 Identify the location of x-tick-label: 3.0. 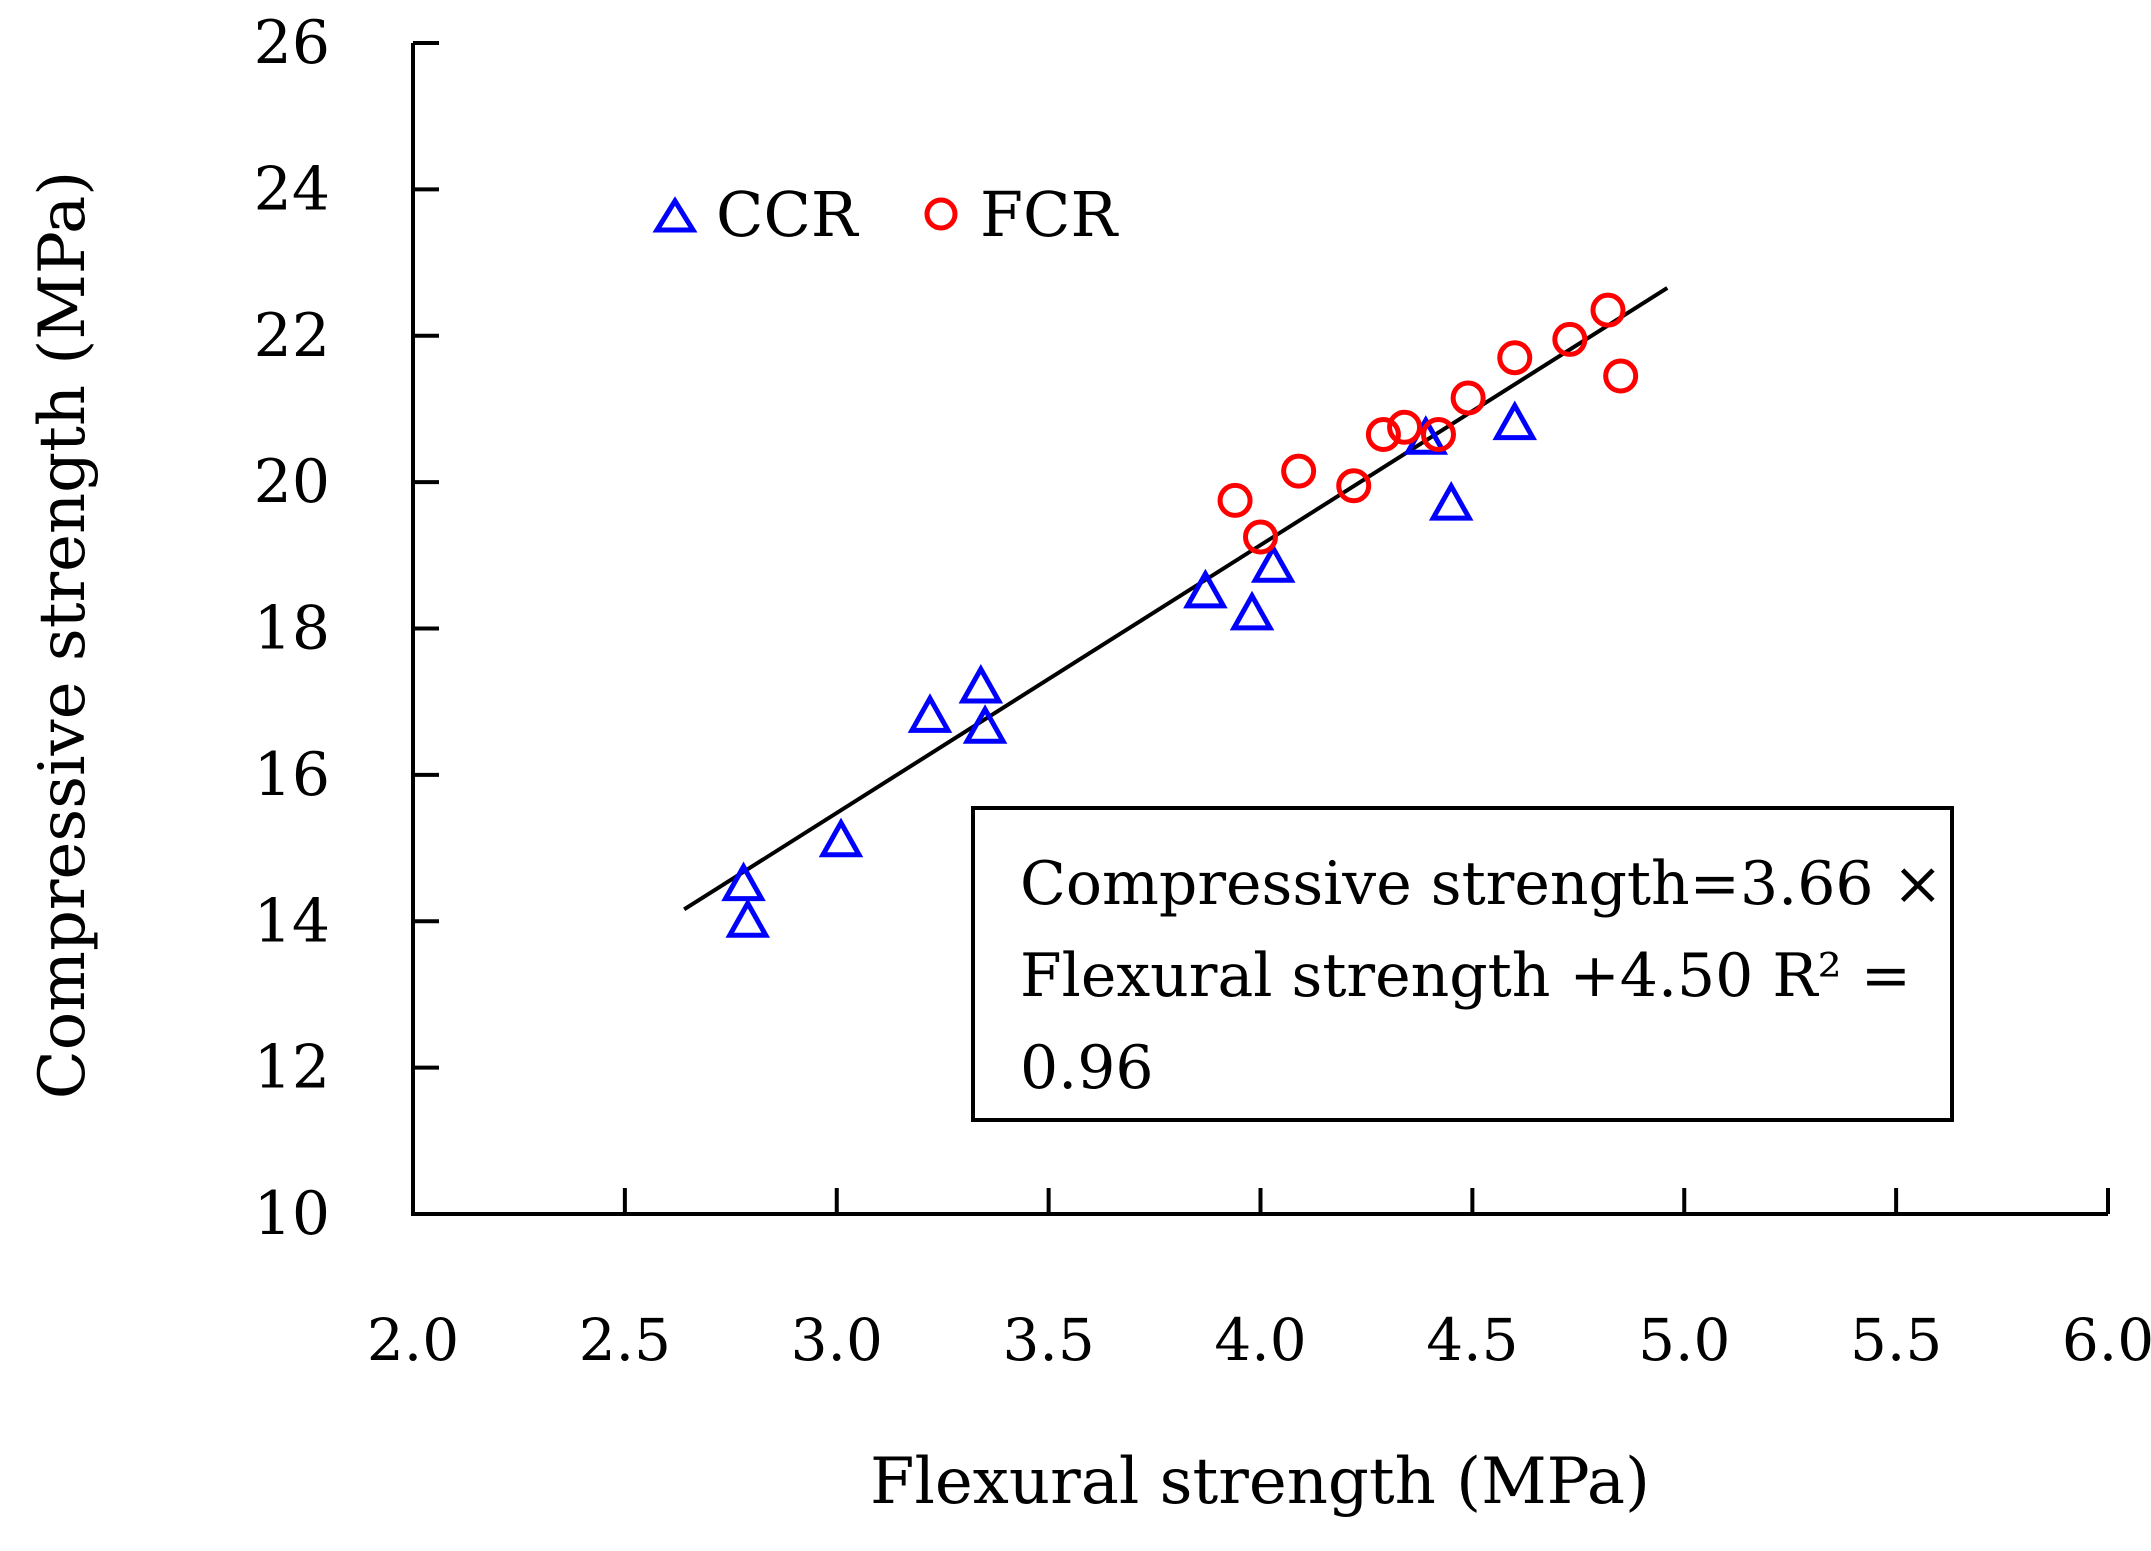
(837, 1340).